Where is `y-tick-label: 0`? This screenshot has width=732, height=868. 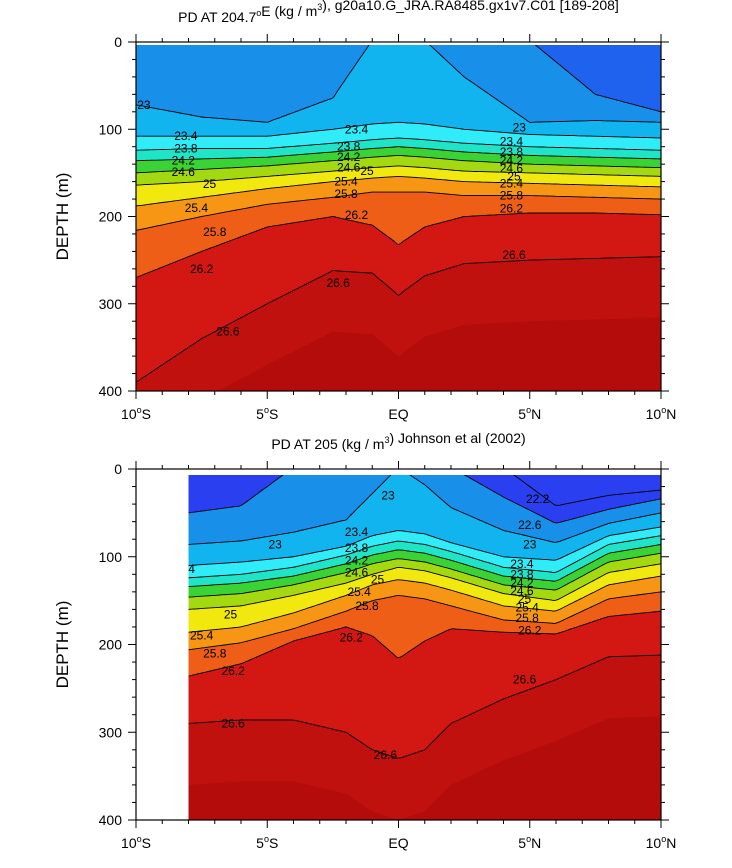 y-tick-label: 0 is located at coordinates (118, 42).